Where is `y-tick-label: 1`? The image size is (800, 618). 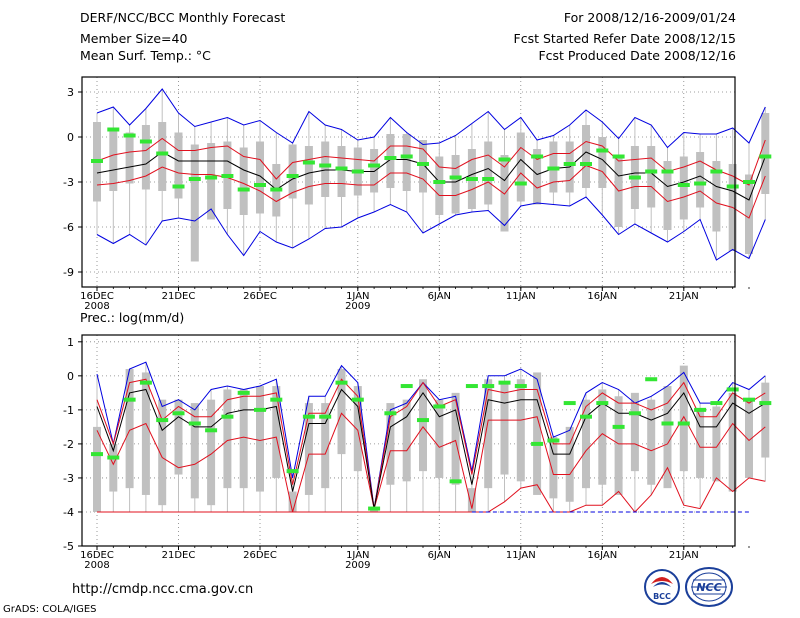
y-tick-label: 1 is located at coordinates (70, 342).